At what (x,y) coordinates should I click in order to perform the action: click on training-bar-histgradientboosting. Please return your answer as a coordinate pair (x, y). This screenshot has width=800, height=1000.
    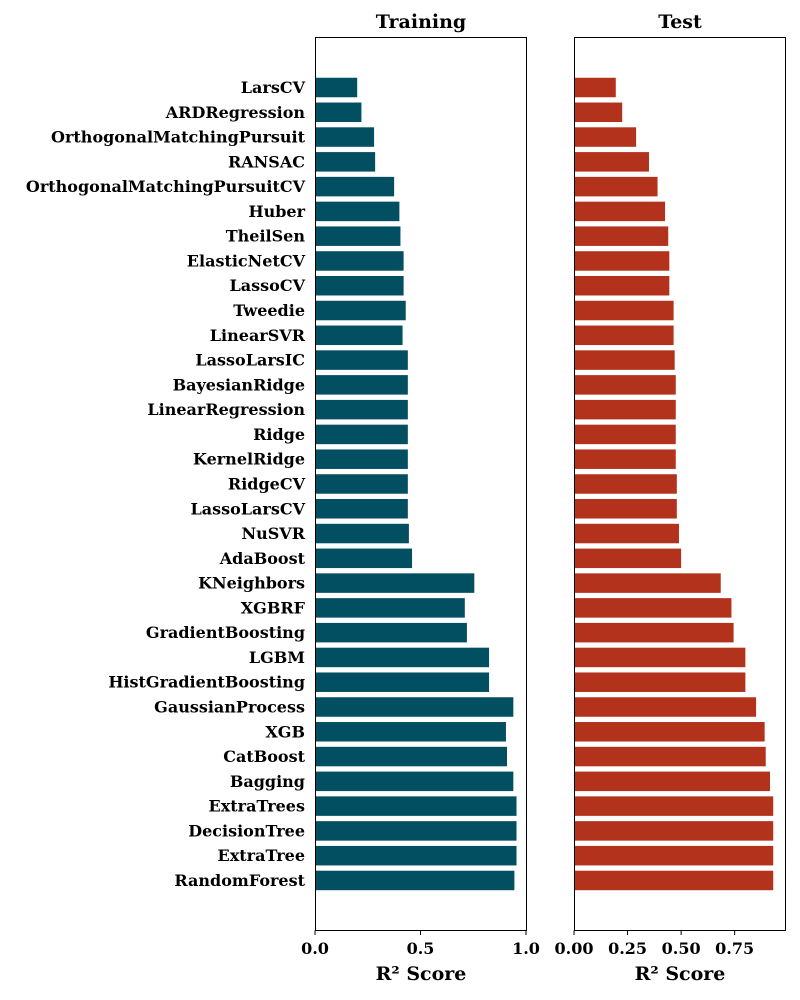
    Looking at the image, I should click on (402, 682).